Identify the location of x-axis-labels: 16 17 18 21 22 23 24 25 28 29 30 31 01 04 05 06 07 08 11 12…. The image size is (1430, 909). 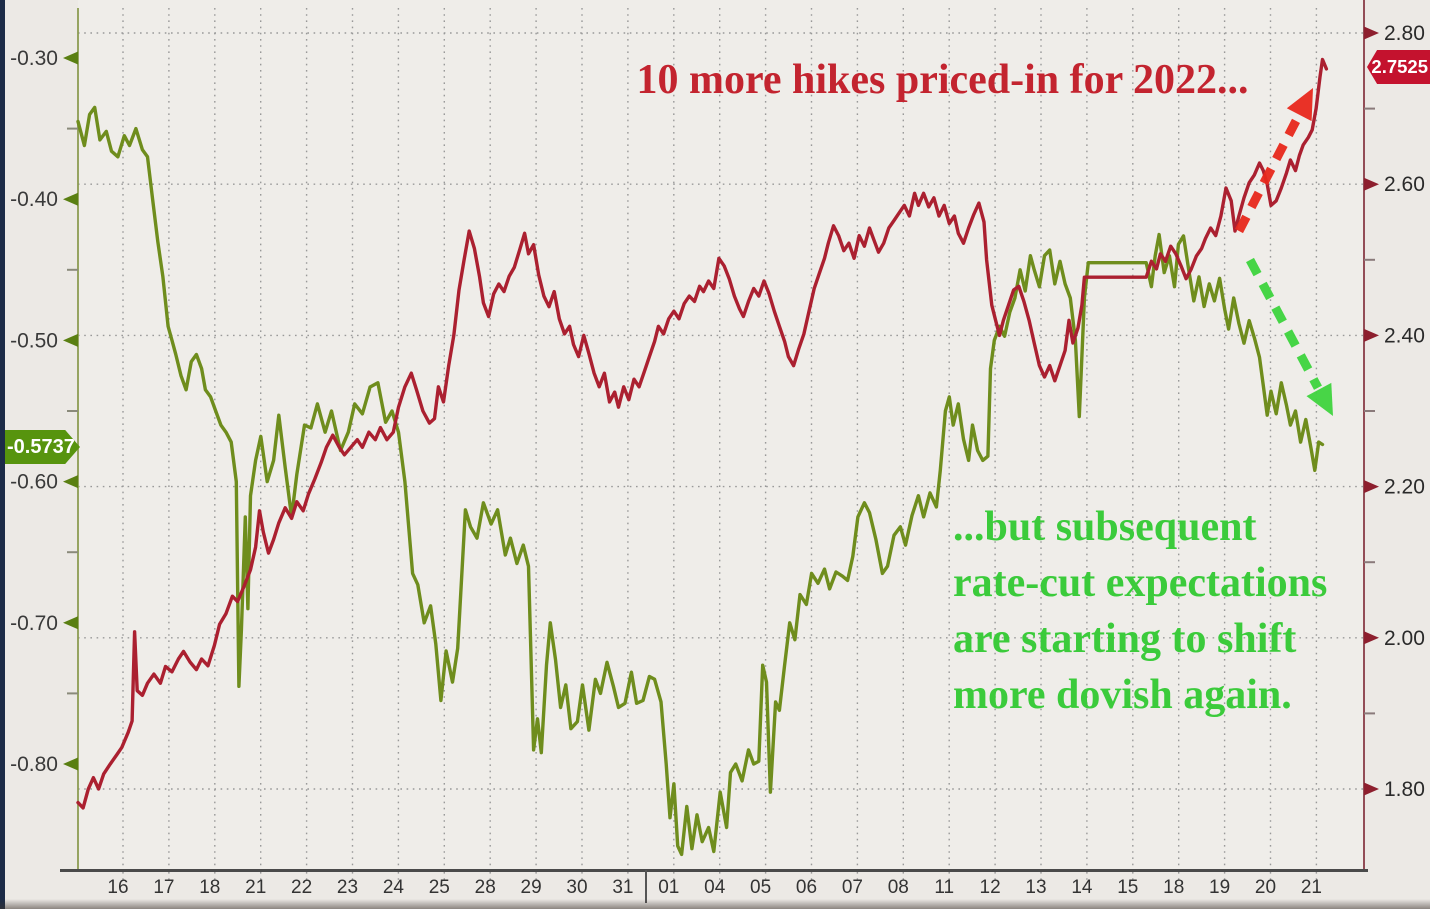
(714, 887).